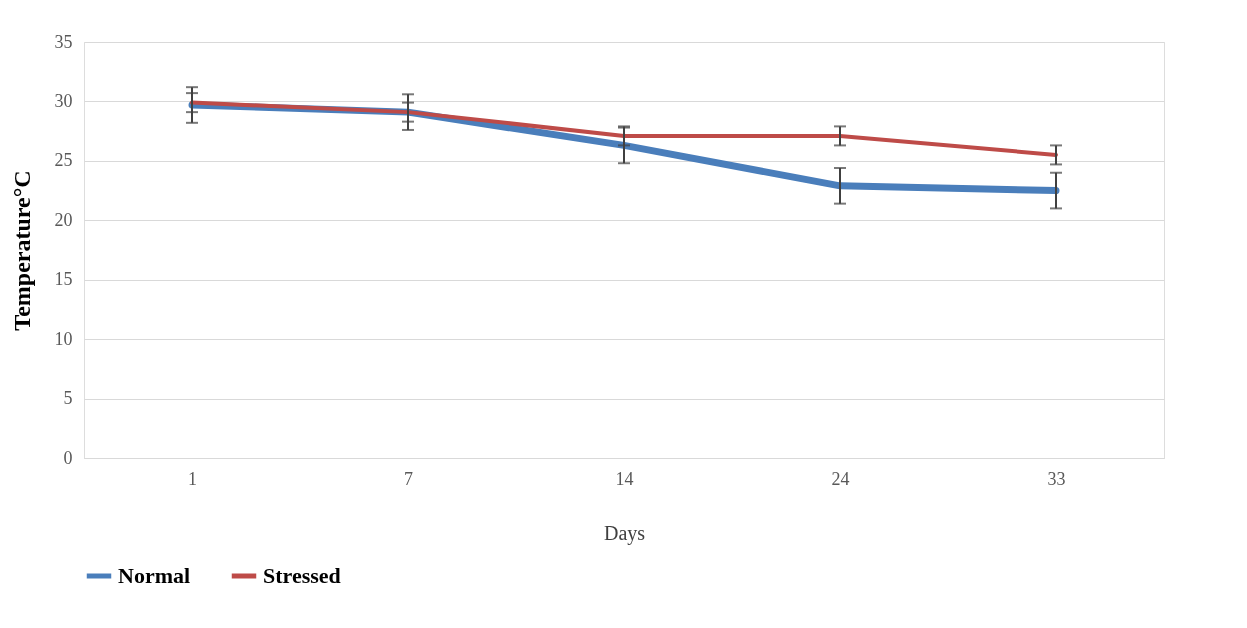  I want to click on legend-label: Normal, so click(154, 575).